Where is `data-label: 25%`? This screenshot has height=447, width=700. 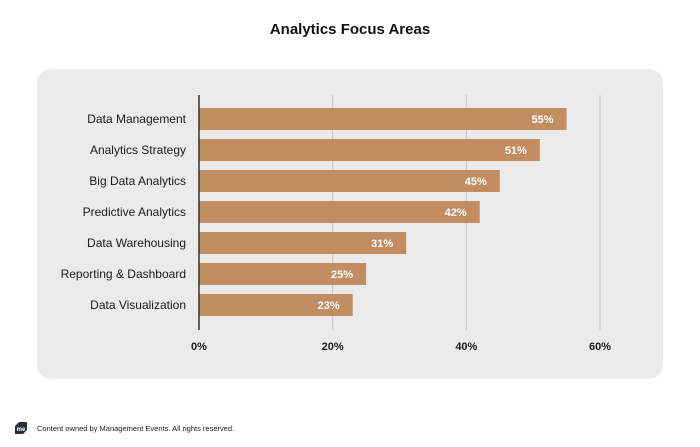
data-label: 25% is located at coordinates (342, 275).